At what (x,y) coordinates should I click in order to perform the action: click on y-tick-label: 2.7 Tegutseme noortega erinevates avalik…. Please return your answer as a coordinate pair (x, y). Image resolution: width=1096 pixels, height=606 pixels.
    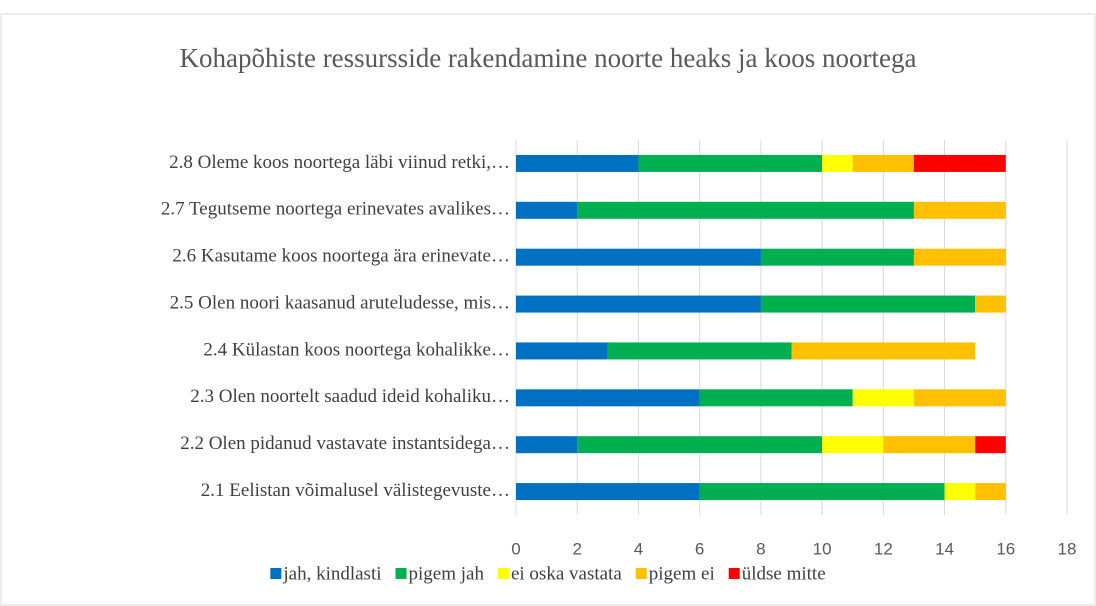
    Looking at the image, I should click on (335, 209).